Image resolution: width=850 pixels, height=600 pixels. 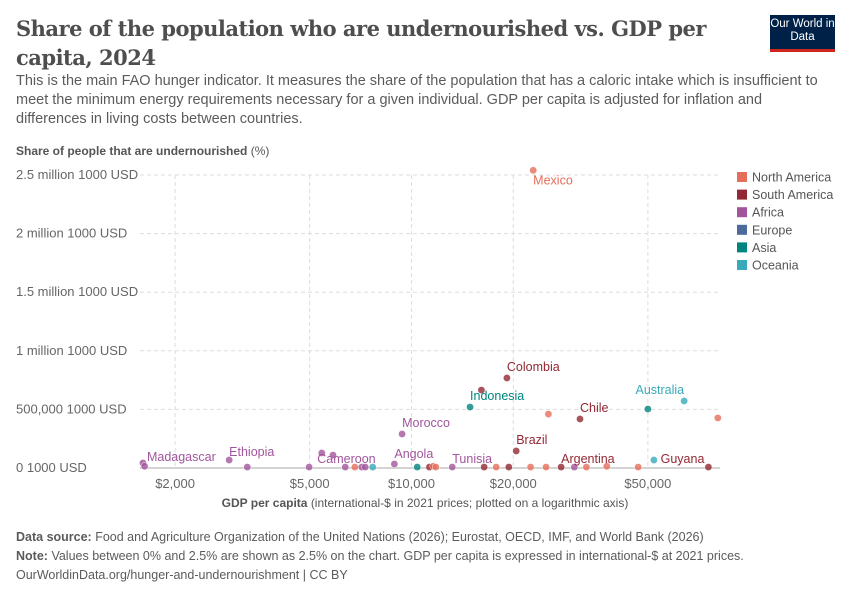 What do you see at coordinates (71, 350) in the screenshot?
I see `y-tick-label: 1 million 1000 USD` at bounding box center [71, 350].